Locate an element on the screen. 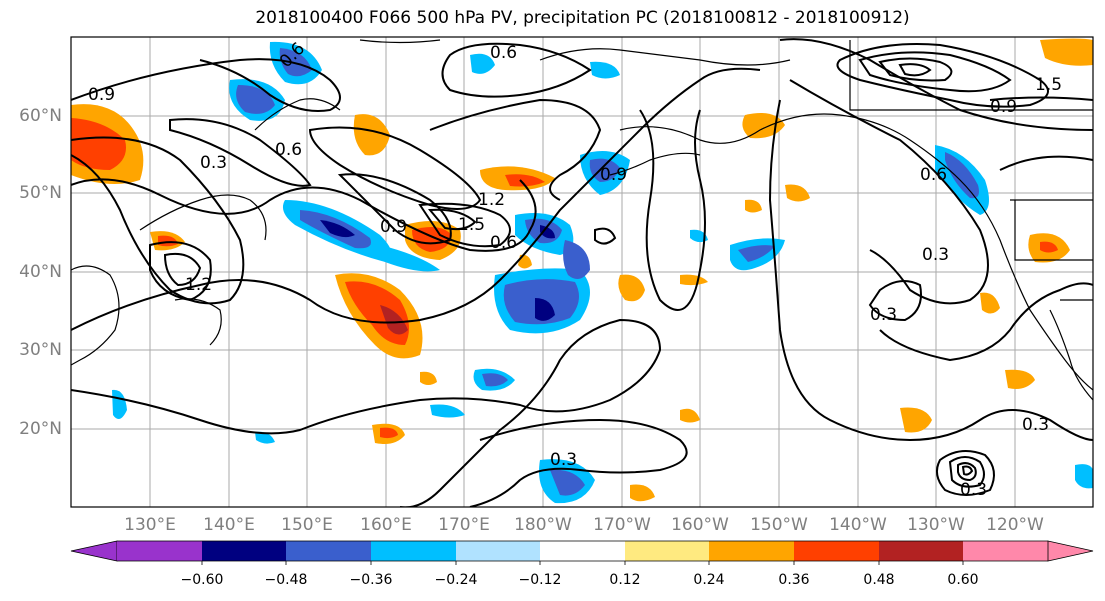  lon-label: 130°W is located at coordinates (936, 525).